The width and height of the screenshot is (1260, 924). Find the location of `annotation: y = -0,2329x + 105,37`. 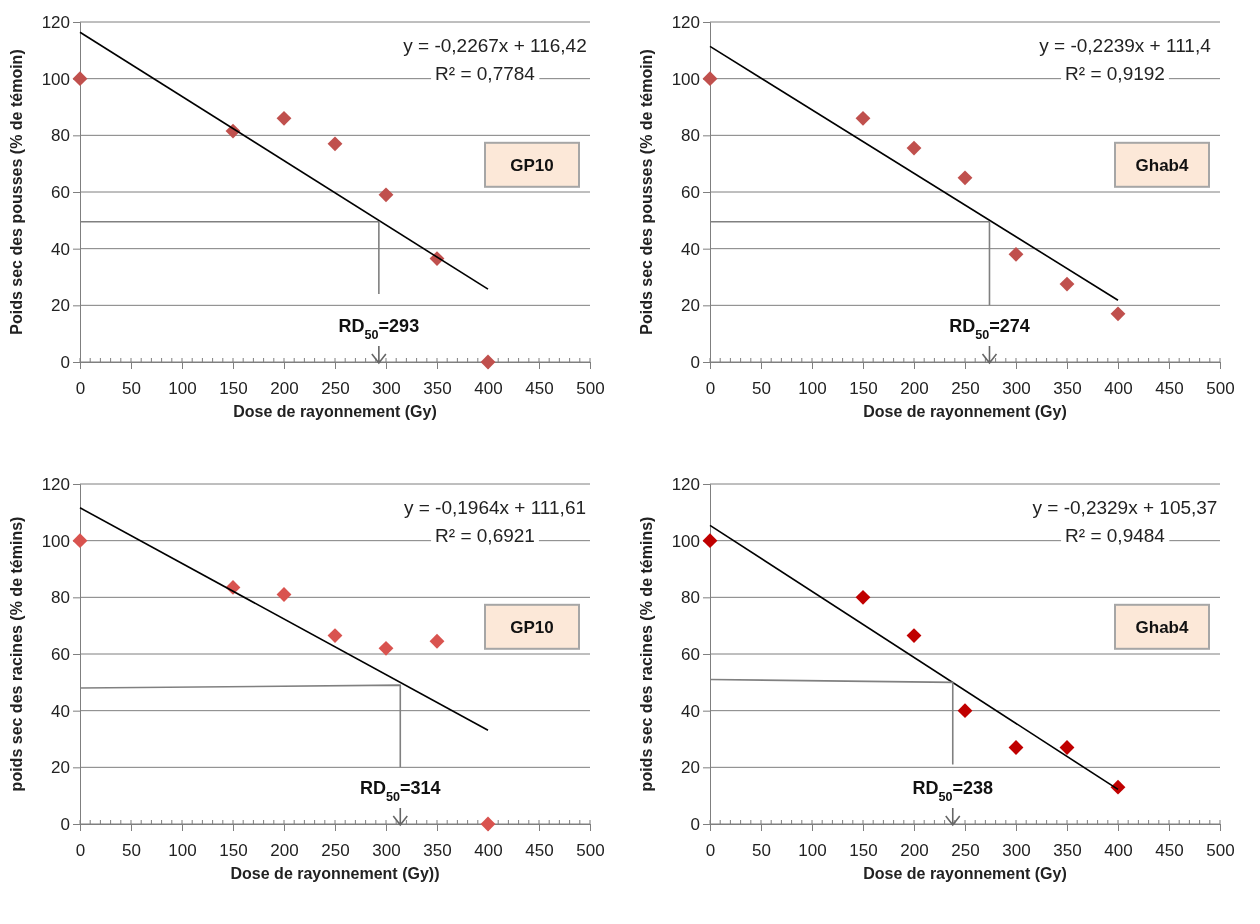

annotation: y = -0,2329x + 105,37 is located at coordinates (1125, 507).